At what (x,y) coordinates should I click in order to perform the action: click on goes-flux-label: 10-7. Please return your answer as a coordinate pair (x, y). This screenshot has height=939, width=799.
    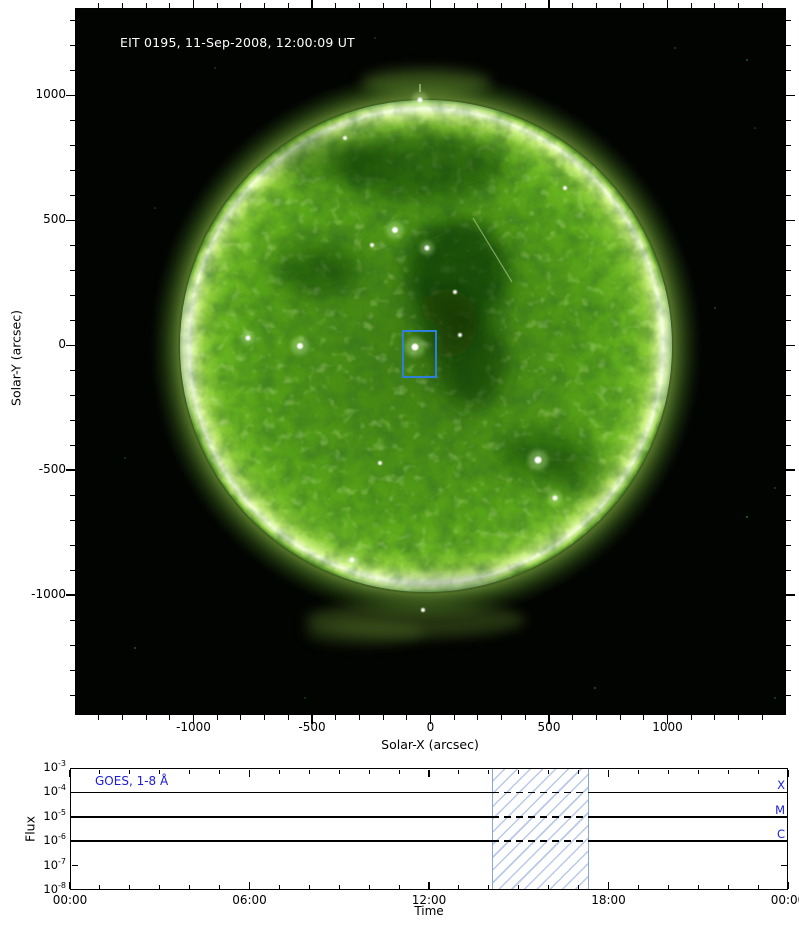
    Looking at the image, I should click on (54, 864).